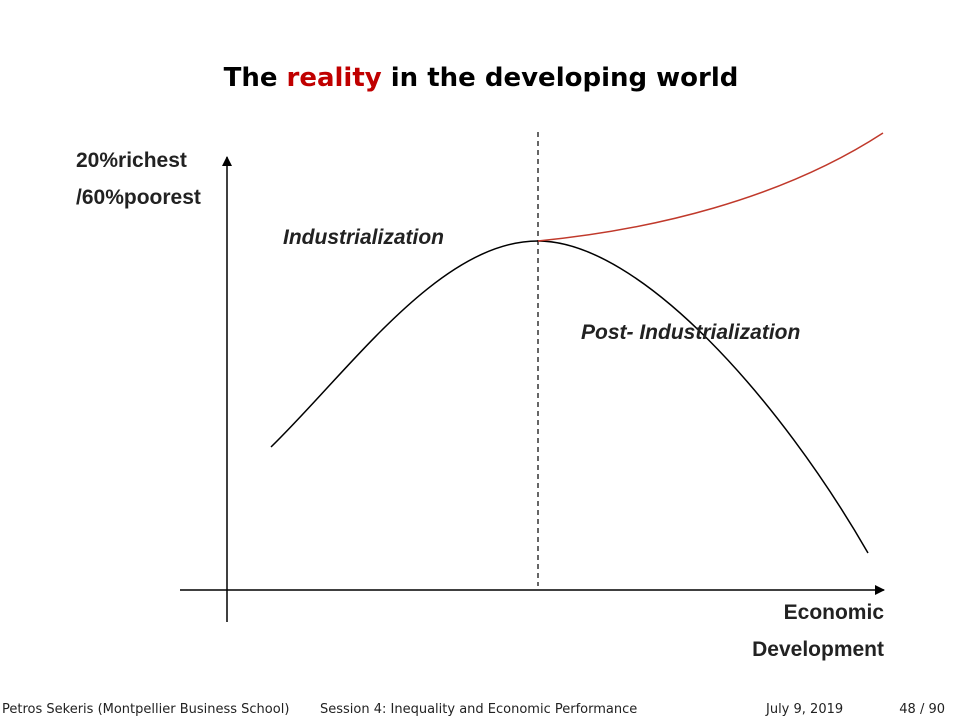  Describe the element at coordinates (690, 332) in the screenshot. I see `curve-label: Post- Industrialization` at that location.